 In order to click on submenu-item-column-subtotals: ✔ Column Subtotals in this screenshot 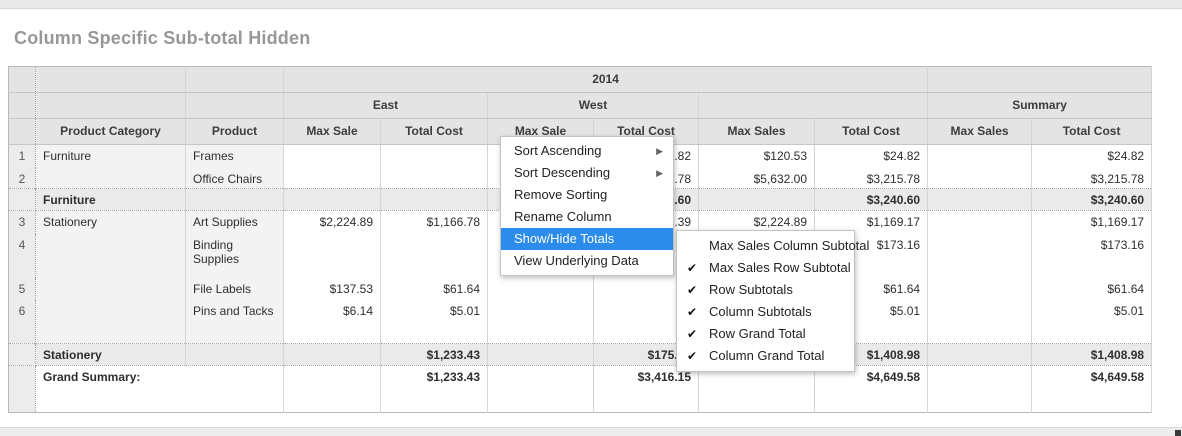, I will do `click(765, 312)`.